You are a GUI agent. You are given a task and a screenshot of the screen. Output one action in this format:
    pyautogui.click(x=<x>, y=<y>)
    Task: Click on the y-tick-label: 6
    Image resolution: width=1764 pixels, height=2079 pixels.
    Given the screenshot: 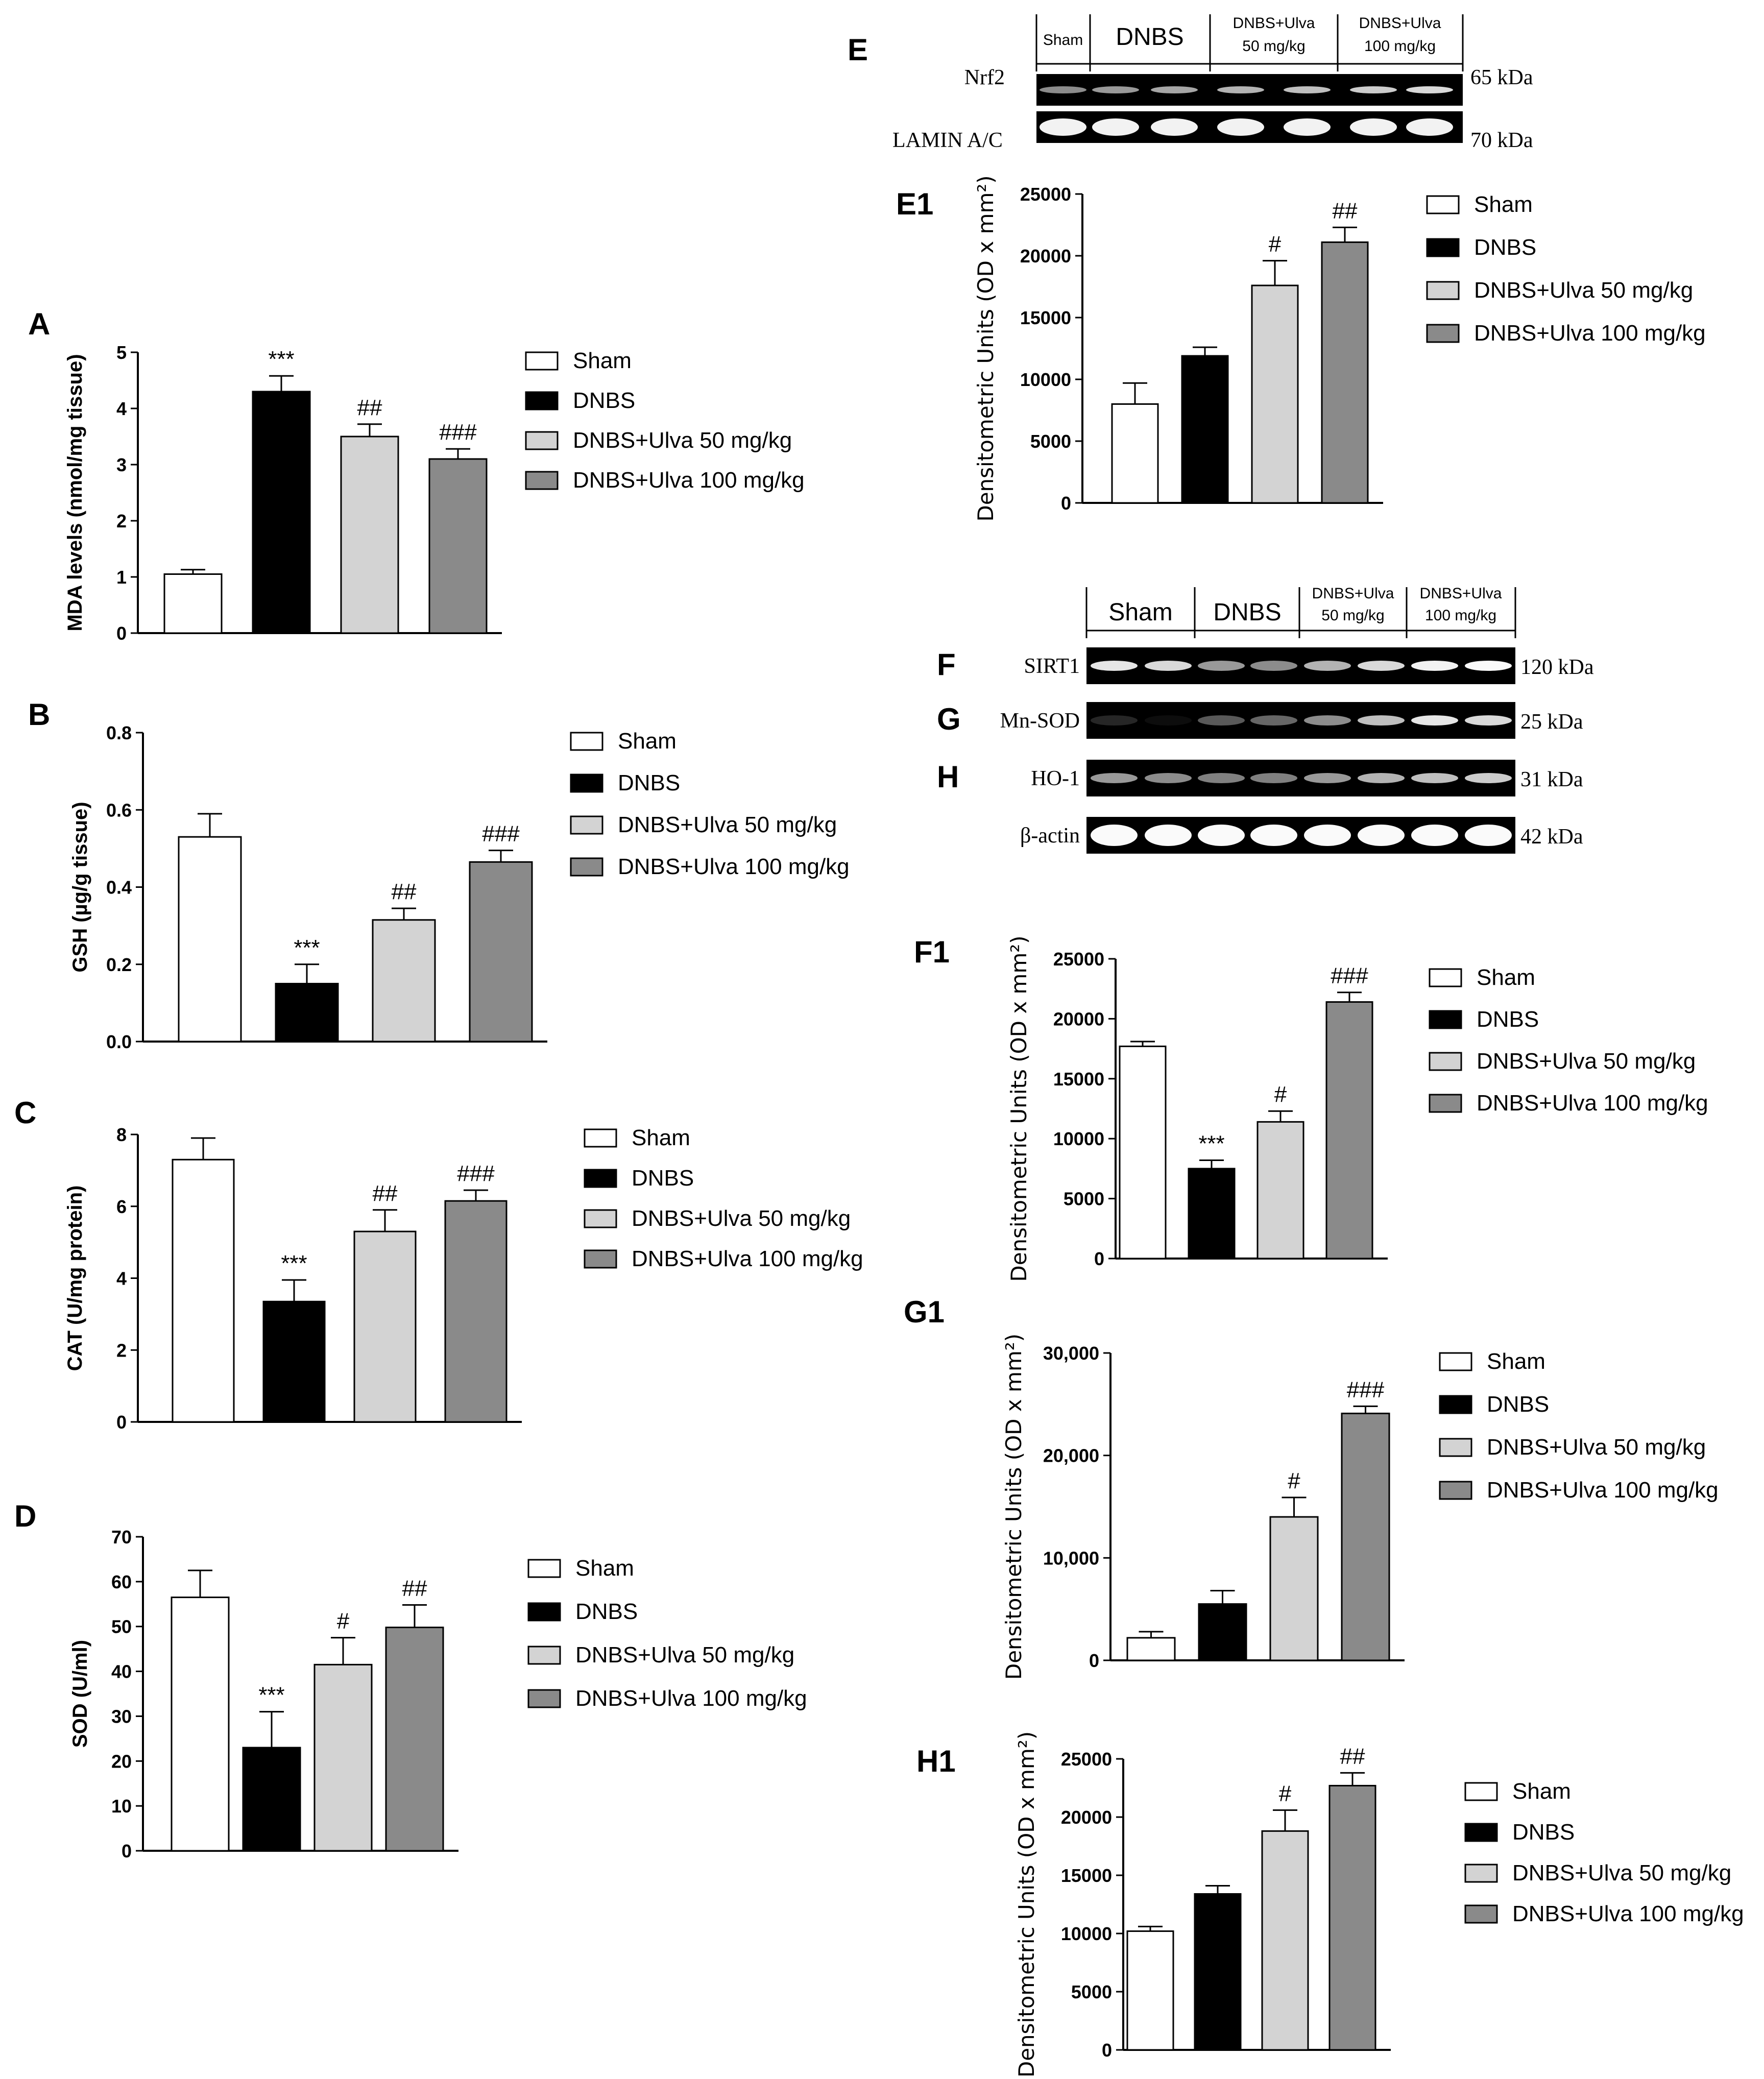 What is the action you would take?
    pyautogui.click(x=121, y=1207)
    